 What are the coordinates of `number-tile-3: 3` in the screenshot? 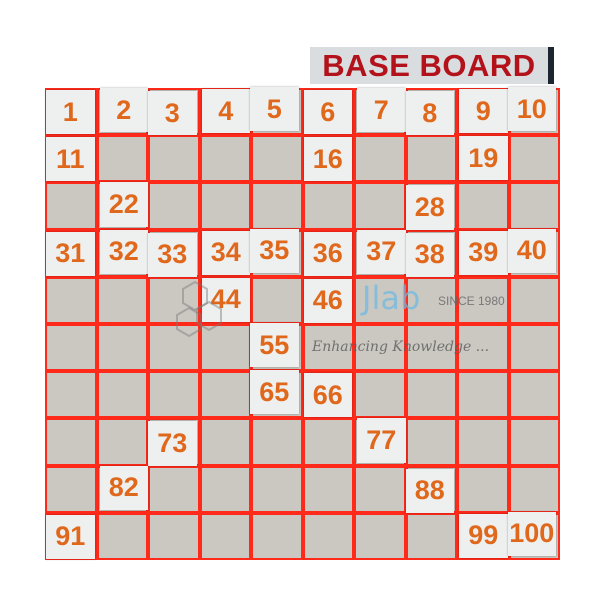 It's located at (172, 113).